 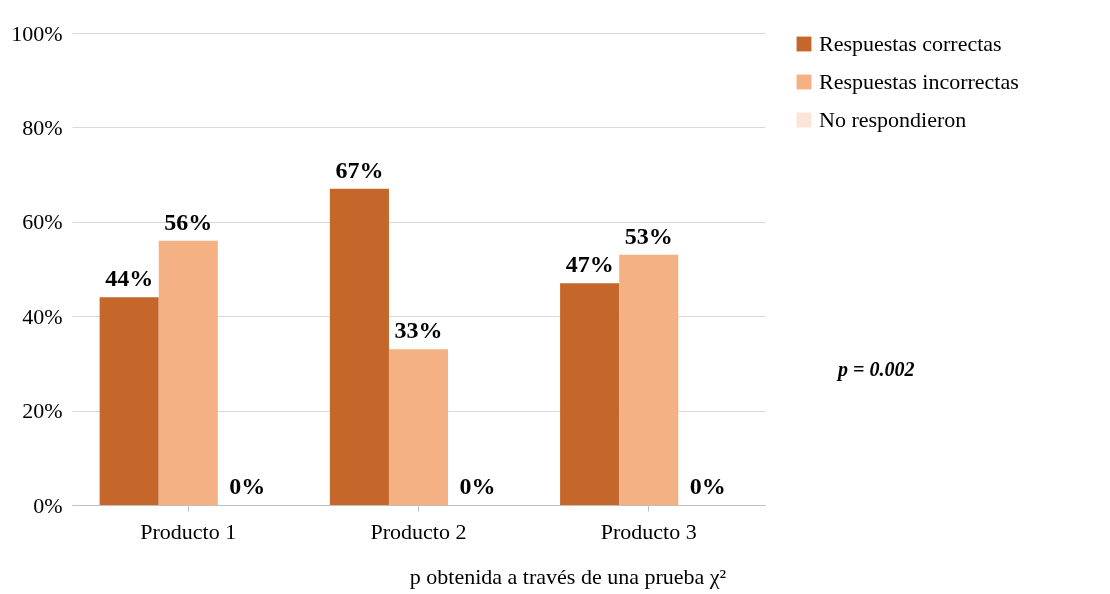 I want to click on text: p = 0.002, so click(x=876, y=369).